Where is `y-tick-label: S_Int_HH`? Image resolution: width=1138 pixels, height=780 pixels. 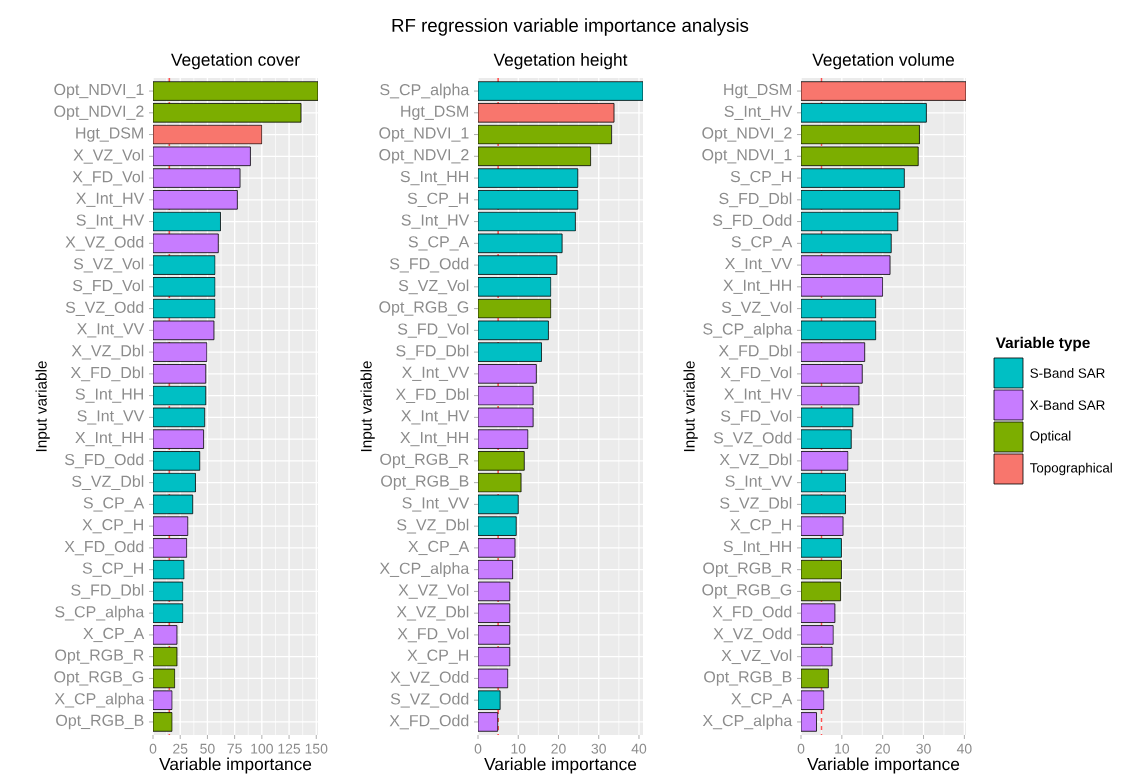
y-tick-label: S_Int_HH is located at coordinates (434, 178).